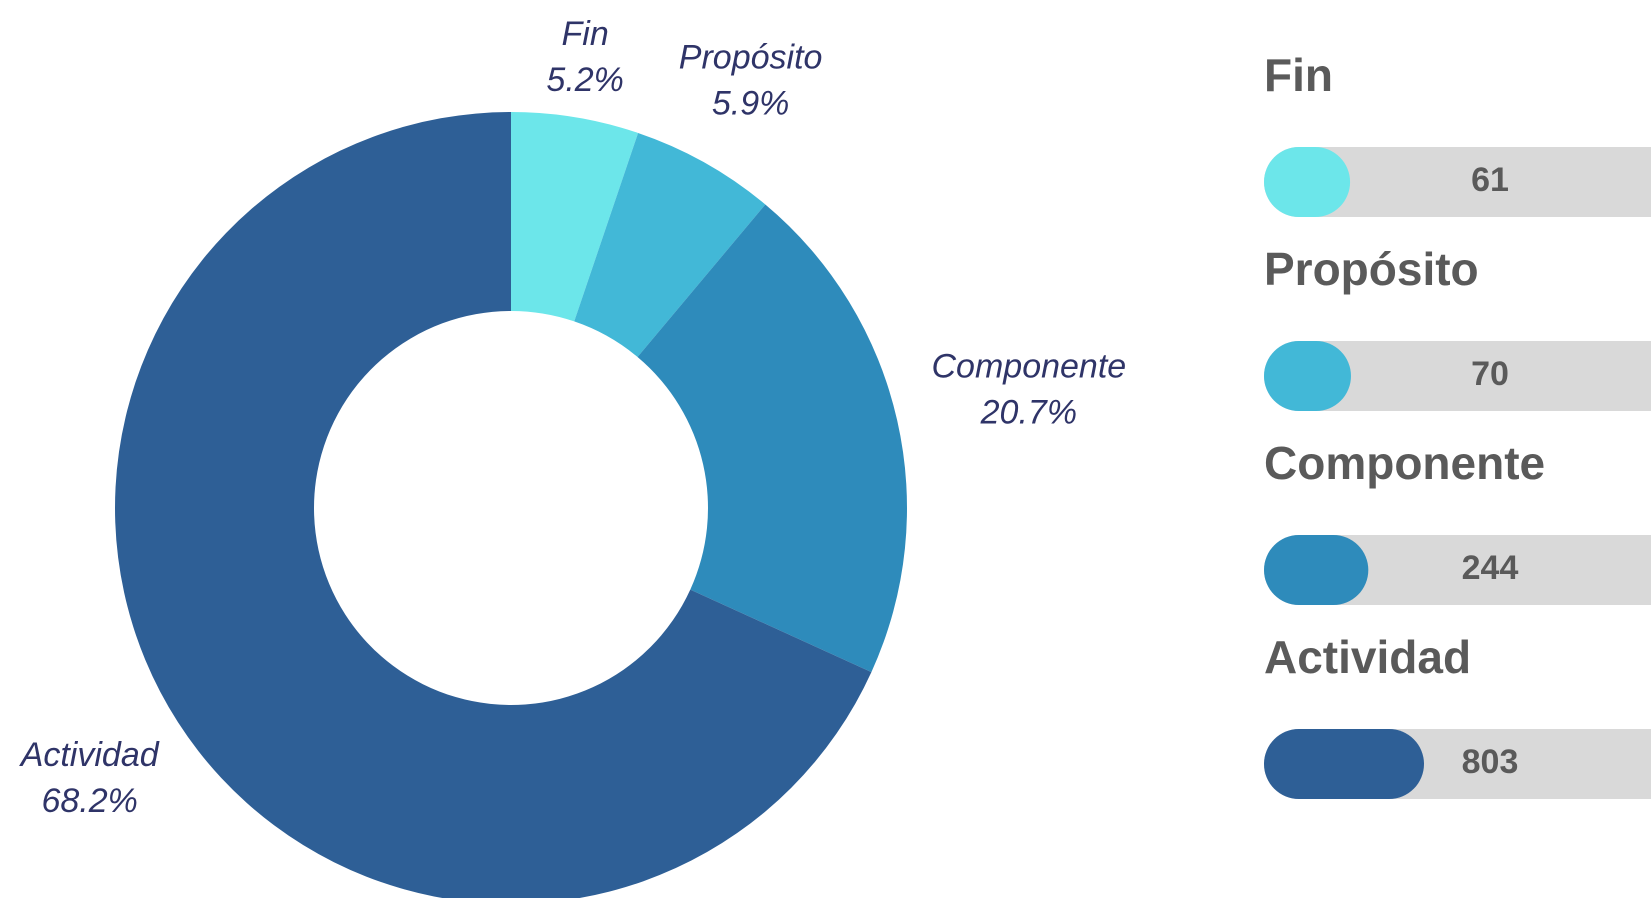 This screenshot has width=1651, height=898. What do you see at coordinates (1490, 568) in the screenshot?
I see `bar-value: 244` at bounding box center [1490, 568].